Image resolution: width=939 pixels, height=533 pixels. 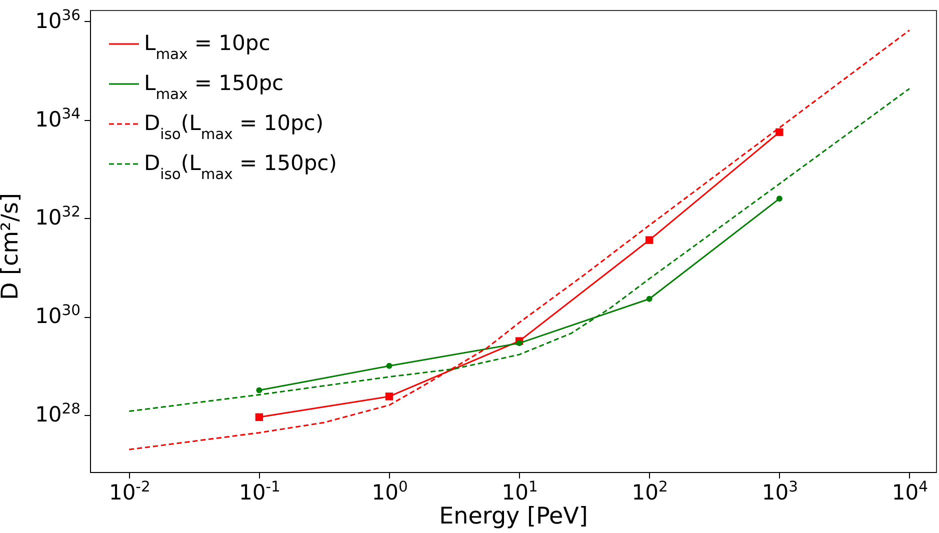 What do you see at coordinates (57, 216) in the screenshot?
I see `y-tick-label: 10$^{32}$` at bounding box center [57, 216].